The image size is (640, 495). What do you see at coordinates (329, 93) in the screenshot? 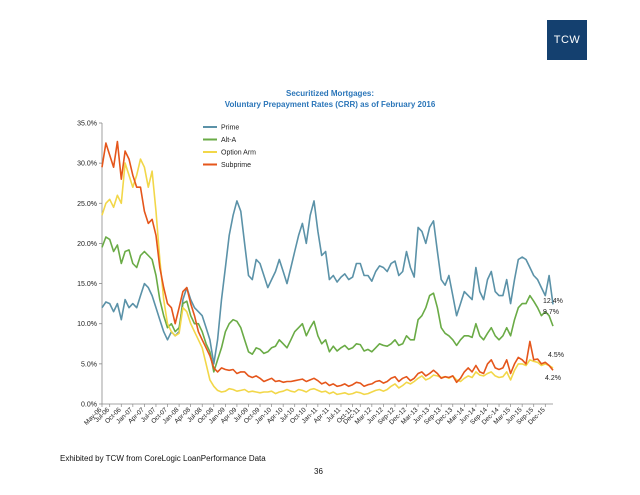
I see `chart-title: Securitized Mortgages:` at bounding box center [329, 93].